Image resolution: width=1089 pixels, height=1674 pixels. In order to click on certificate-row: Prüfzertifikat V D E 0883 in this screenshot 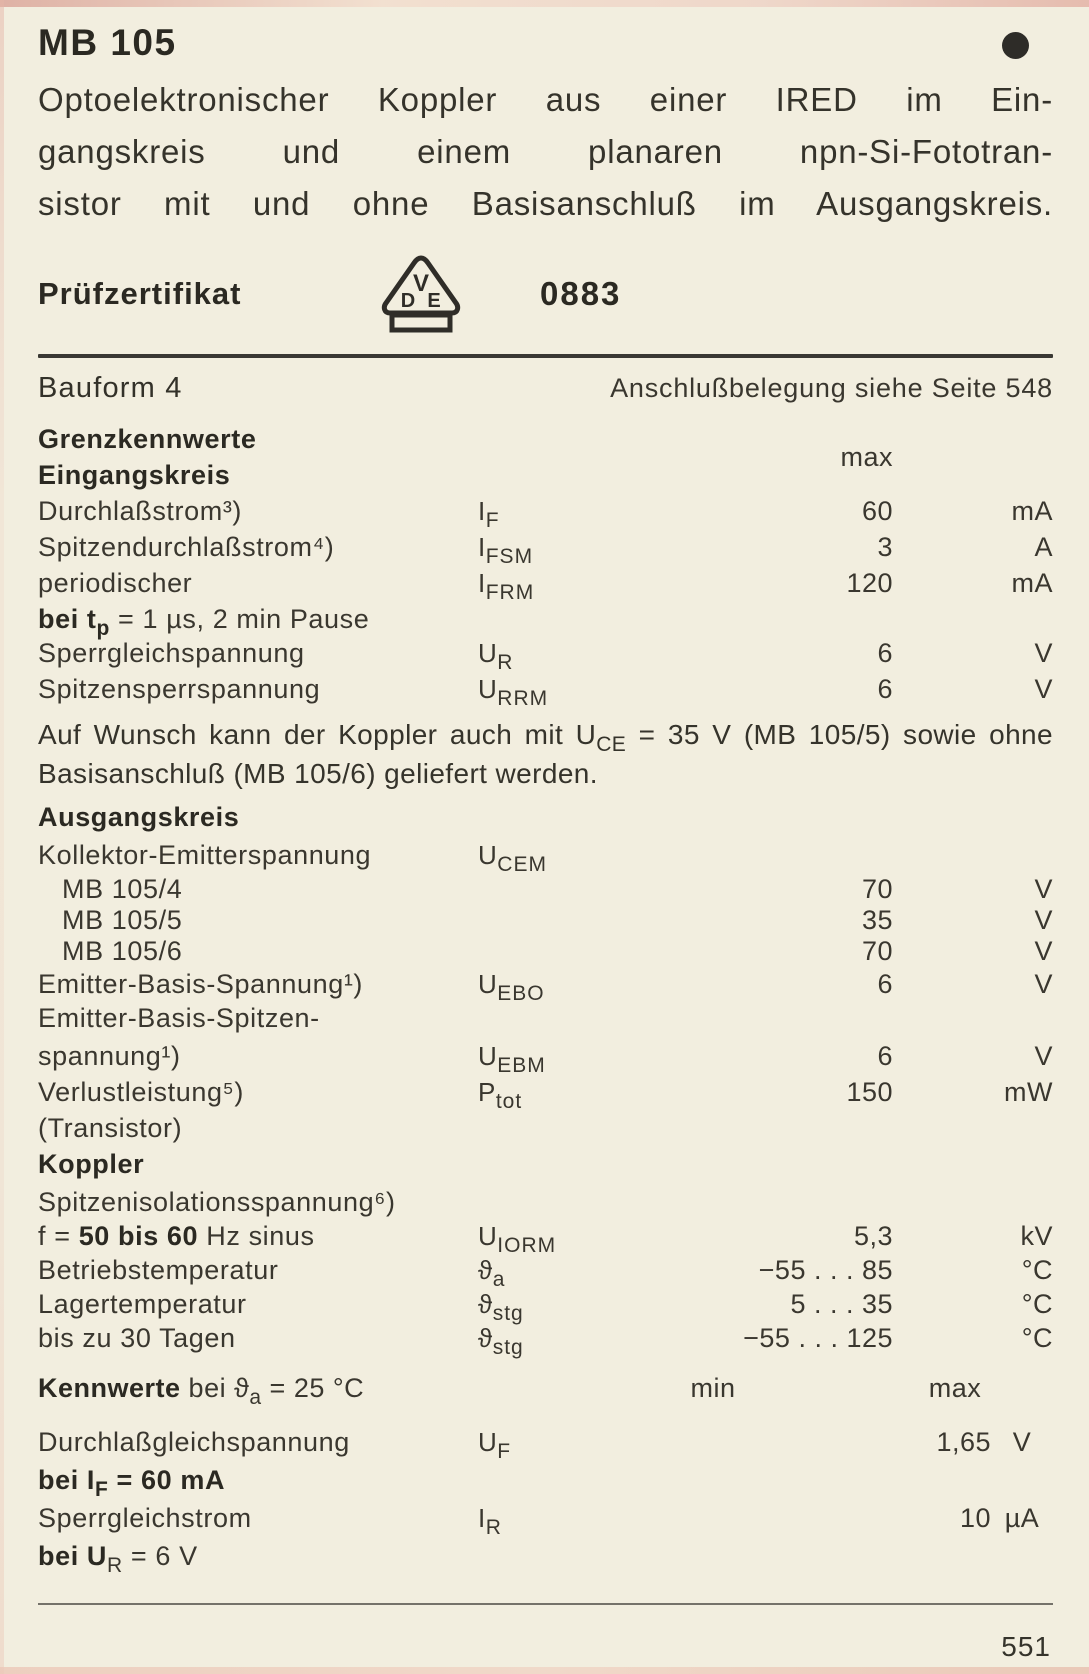, I will do `click(545, 294)`.